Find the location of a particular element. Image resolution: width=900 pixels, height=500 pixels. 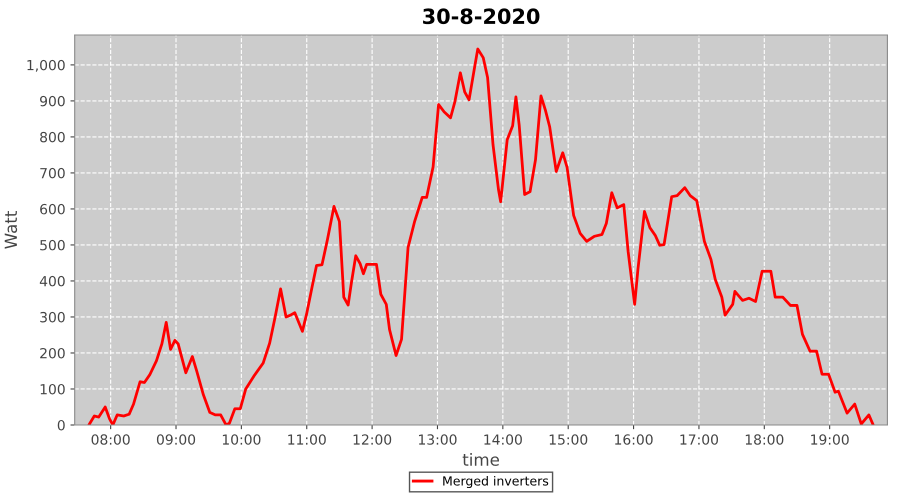

x-tick-label: 14:00 is located at coordinates (503, 439).